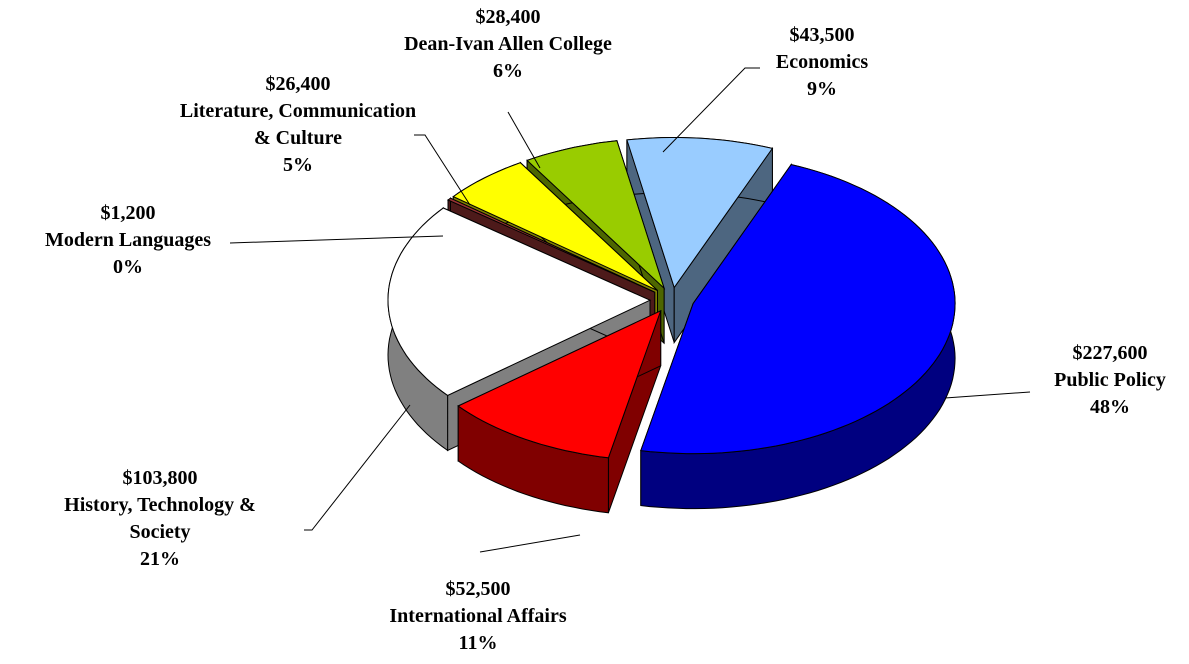  I want to click on data-label: $227,600 Public Policy 48%, so click(1099, 380).